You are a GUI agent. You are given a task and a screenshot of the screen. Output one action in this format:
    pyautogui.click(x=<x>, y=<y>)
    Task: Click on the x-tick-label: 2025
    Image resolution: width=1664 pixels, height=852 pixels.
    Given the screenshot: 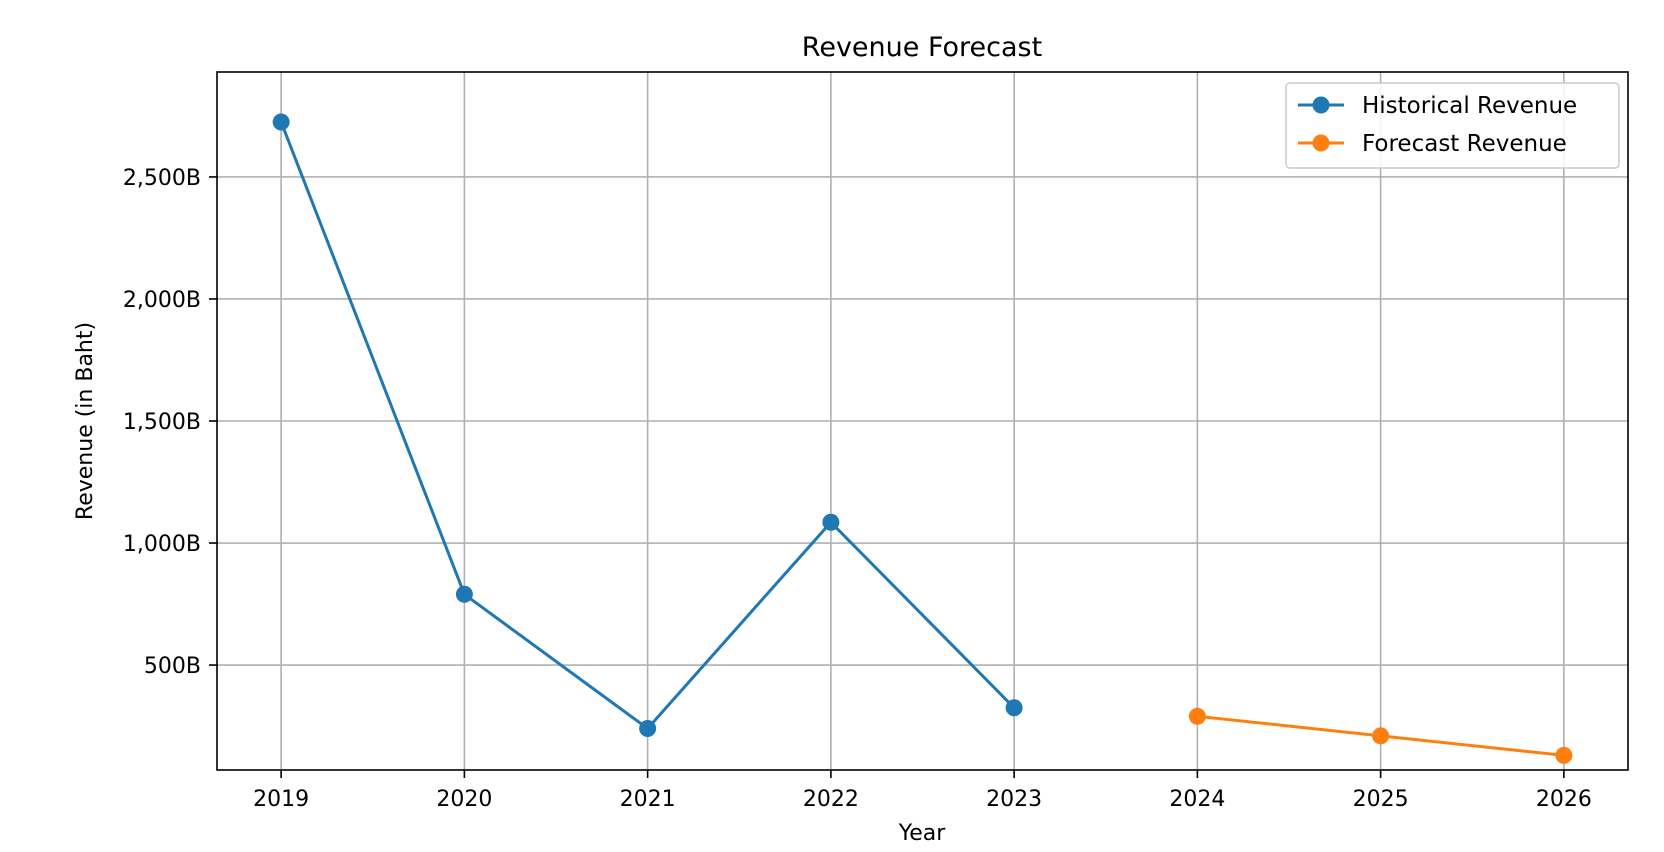 What is the action you would take?
    pyautogui.click(x=1381, y=799)
    